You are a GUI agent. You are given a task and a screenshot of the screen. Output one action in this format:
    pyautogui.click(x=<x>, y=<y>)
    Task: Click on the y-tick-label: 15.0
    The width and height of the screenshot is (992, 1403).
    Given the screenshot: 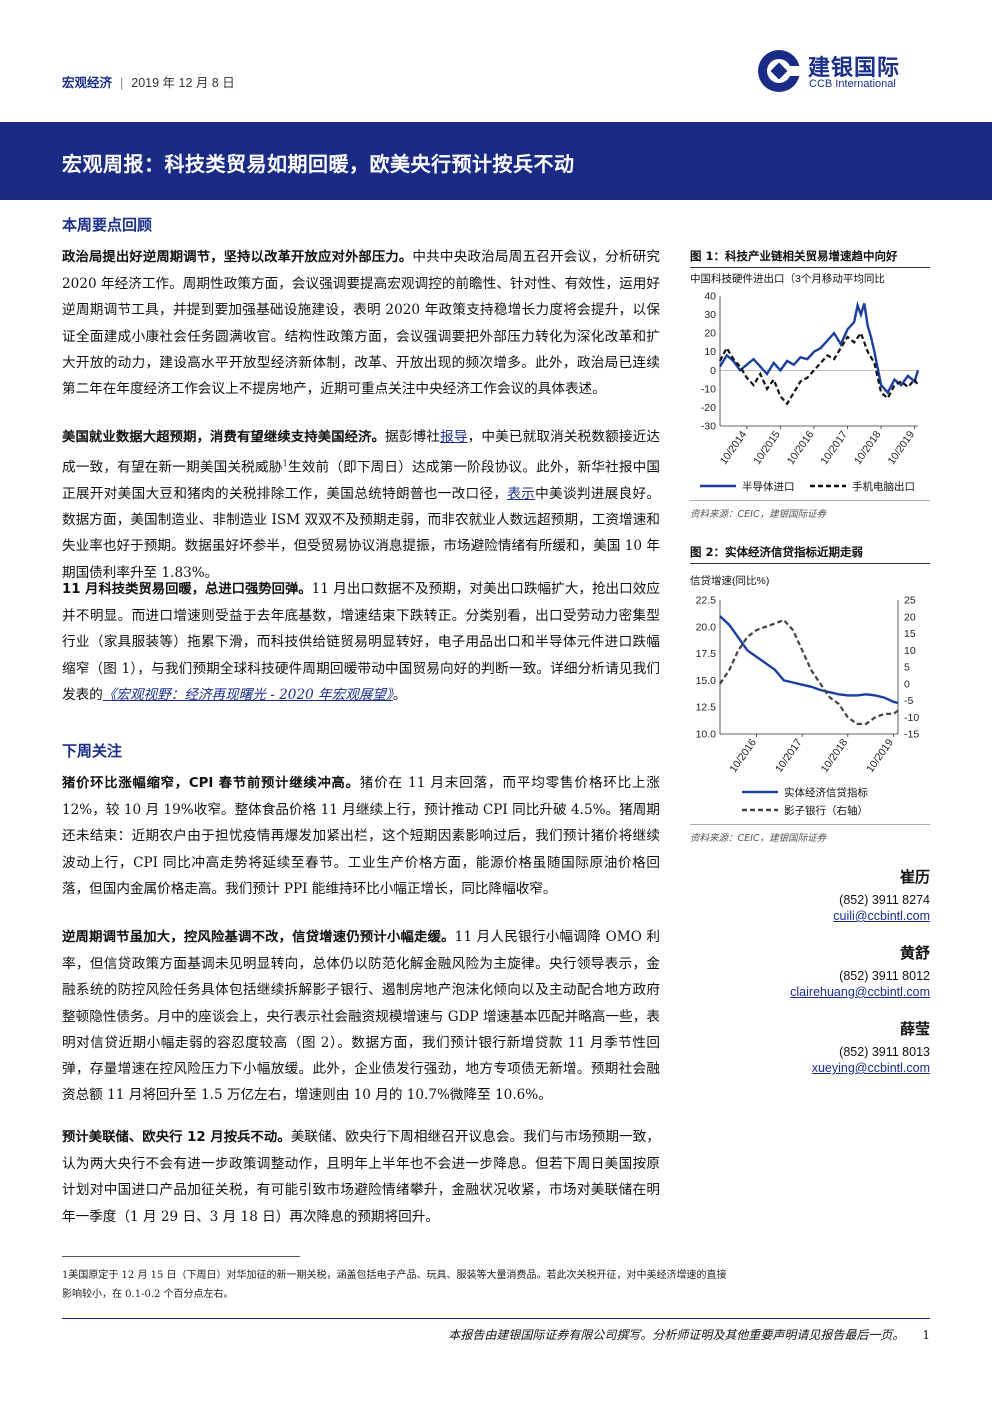 What is the action you would take?
    pyautogui.click(x=706, y=681)
    